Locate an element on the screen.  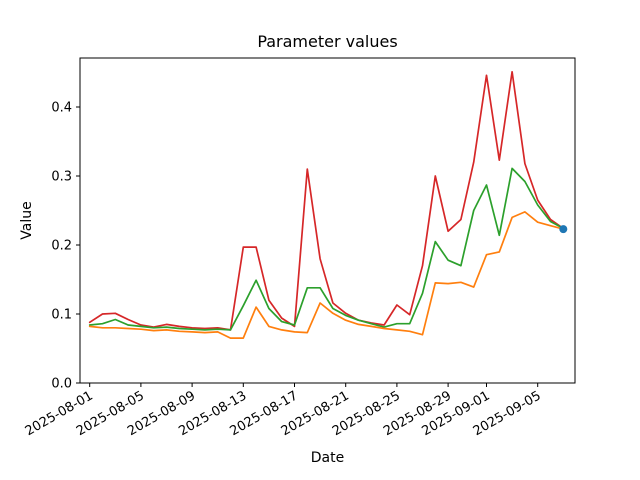
y-tick-label: 0.1 is located at coordinates (61, 315).